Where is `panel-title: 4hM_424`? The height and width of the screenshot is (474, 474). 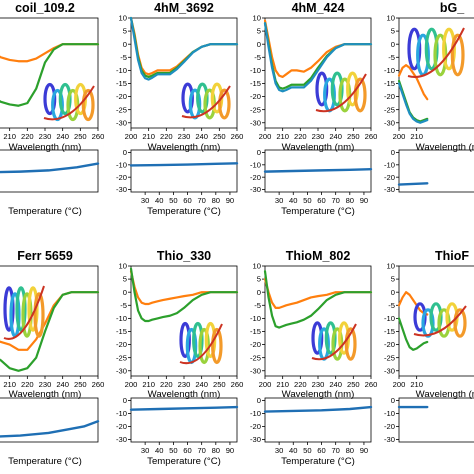 panel-title: 4hM_424 is located at coordinates (318, 8).